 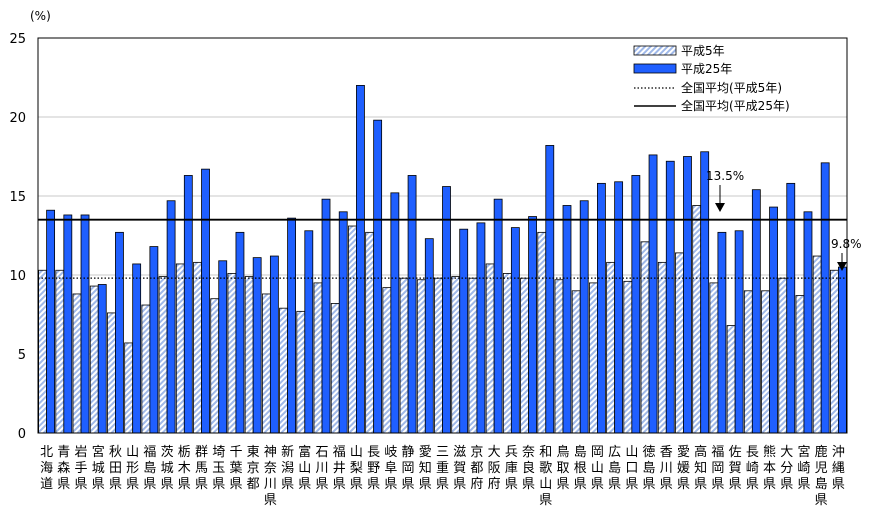 What do you see at coordinates (22, 434) in the screenshot?
I see `y-tick-label: 0` at bounding box center [22, 434].